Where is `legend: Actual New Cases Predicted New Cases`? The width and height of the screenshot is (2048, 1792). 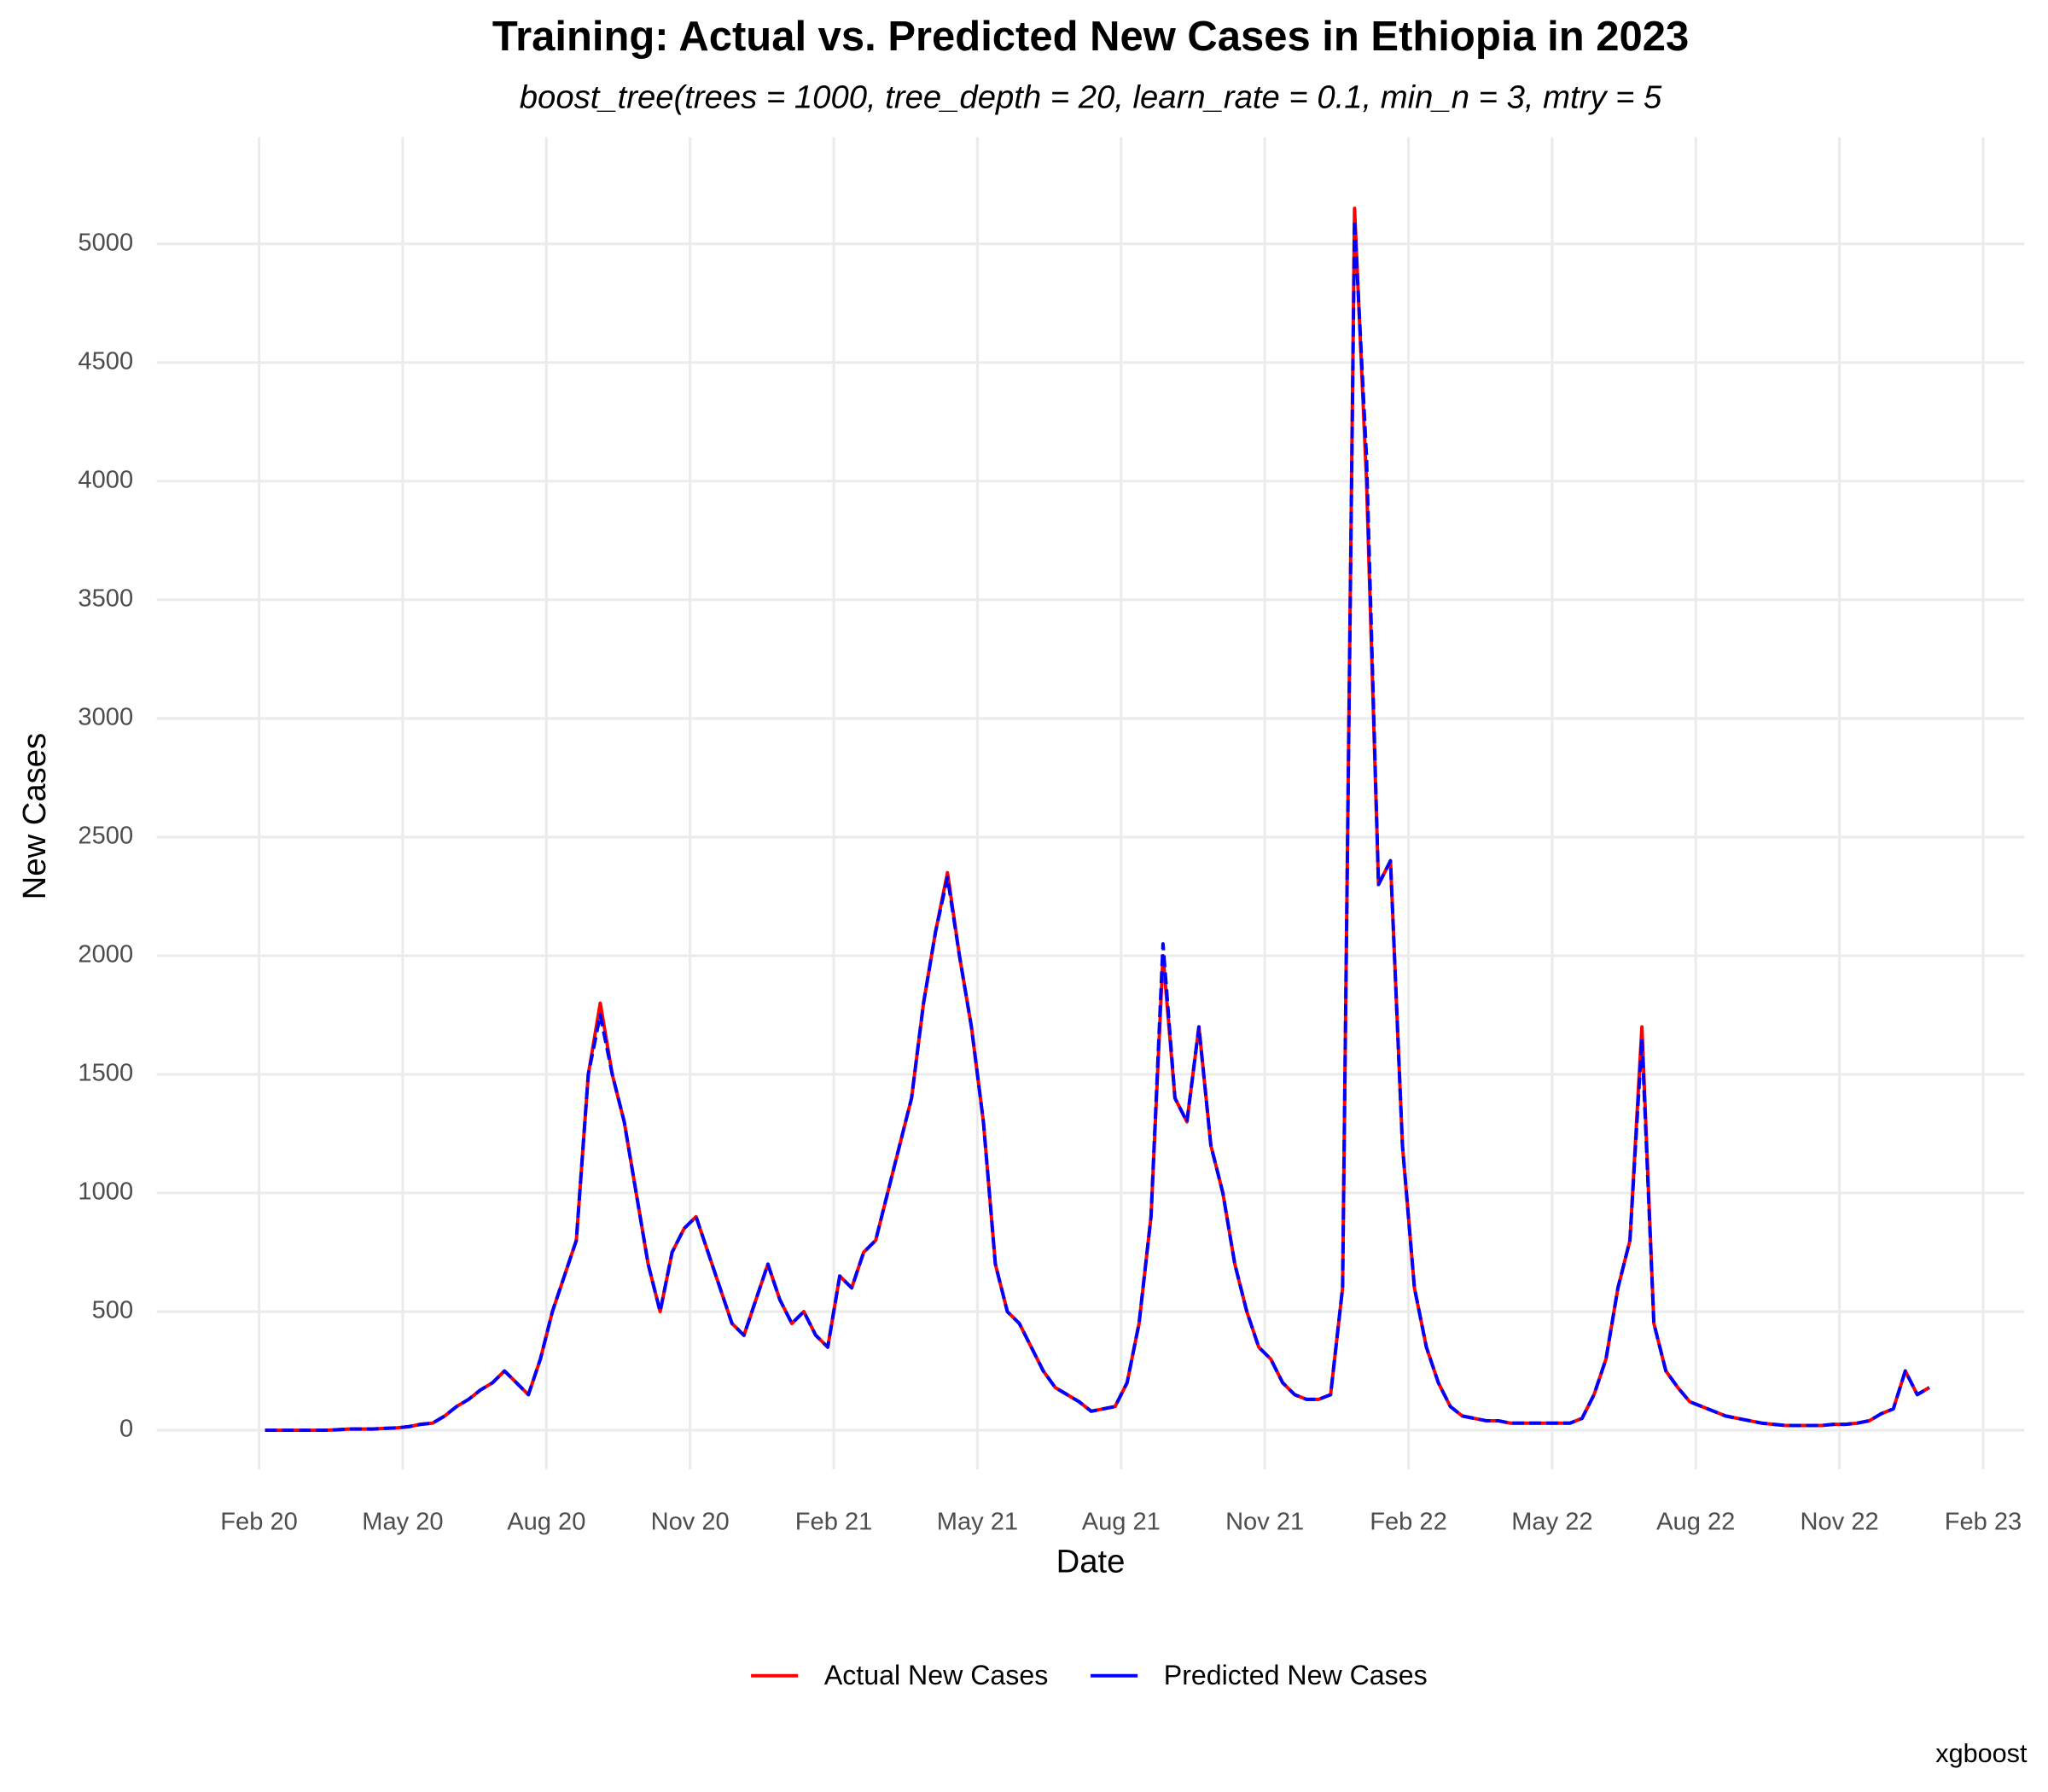
legend: Actual New Cases Predicted New Cases is located at coordinates (1089, 1675).